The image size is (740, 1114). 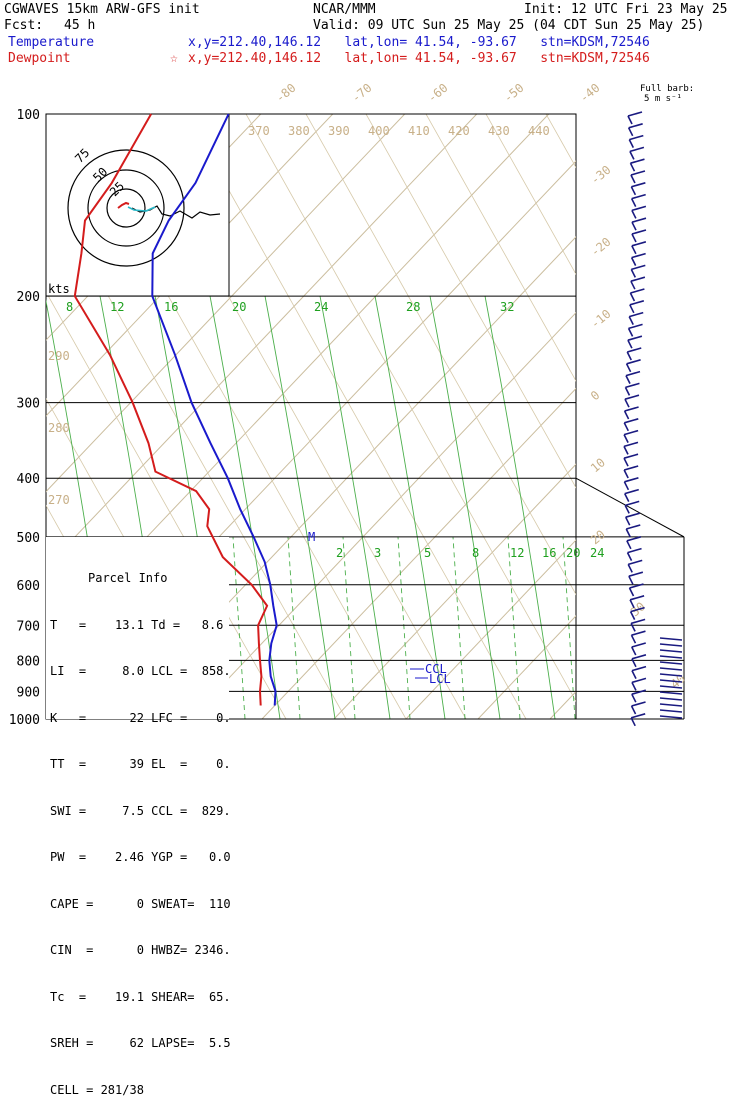 What do you see at coordinates (140, 950) in the screenshot?
I see `parcel-row-8: CIN = 0 HWBZ= 2346.` at bounding box center [140, 950].